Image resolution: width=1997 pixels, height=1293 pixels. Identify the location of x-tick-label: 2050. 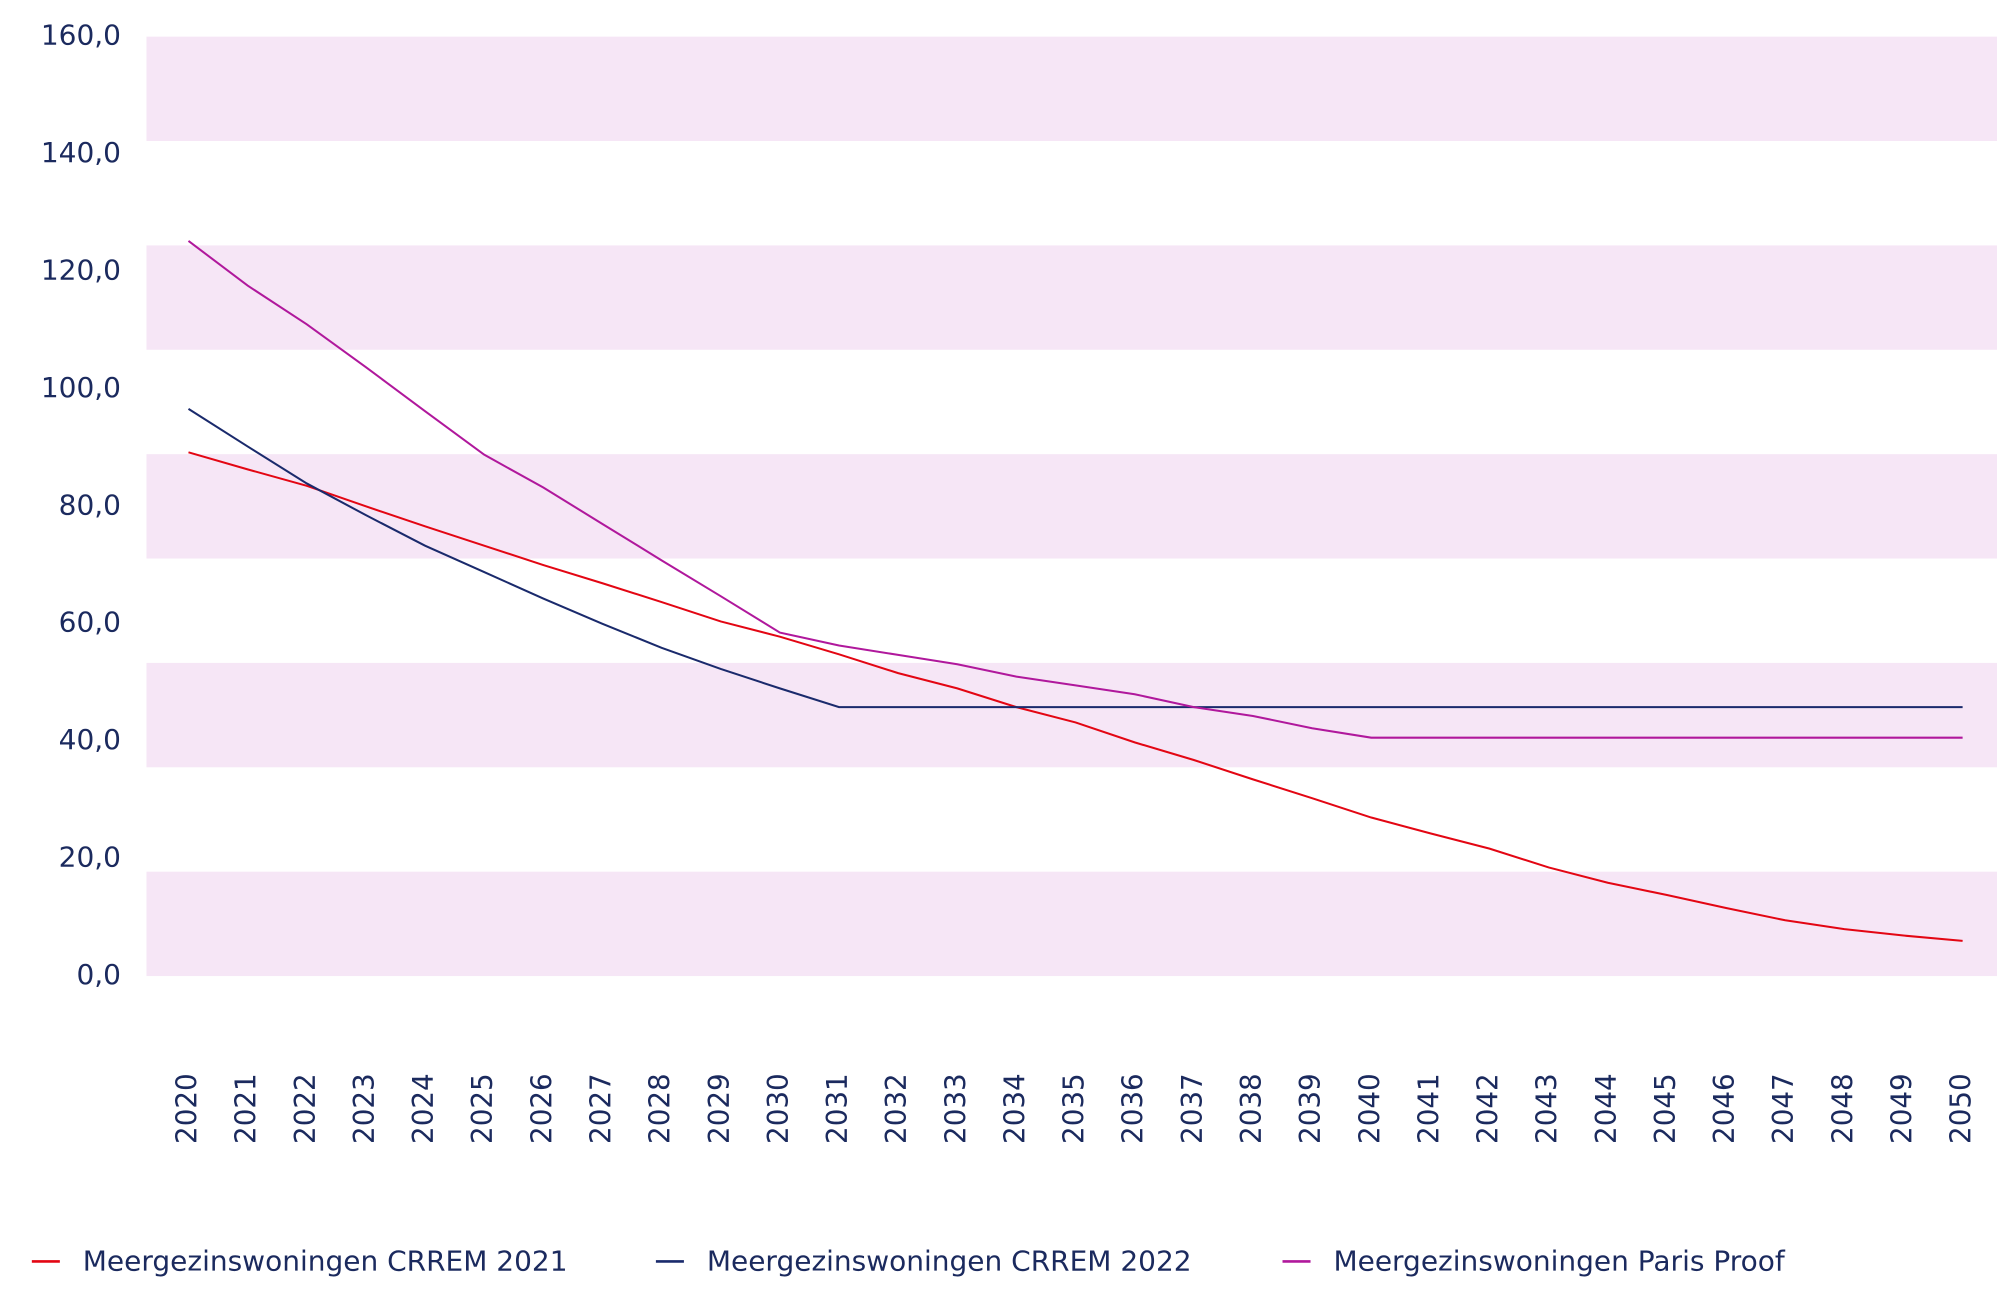
(1961, 1108).